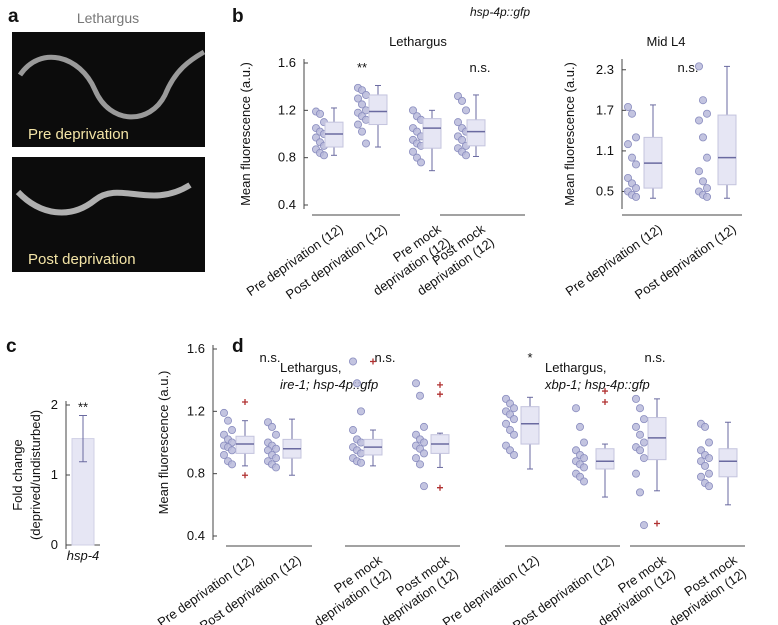  Describe the element at coordinates (500, 12) in the screenshot. I see `panel-header: hsp-4p::gfp` at that location.